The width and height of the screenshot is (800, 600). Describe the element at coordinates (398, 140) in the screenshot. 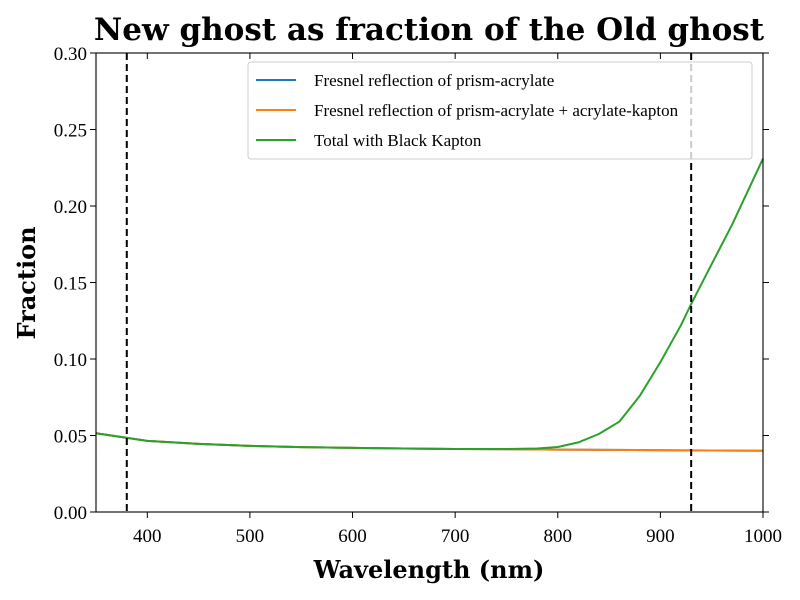

I see `legend-label-3: Total with Black Kapton` at that location.